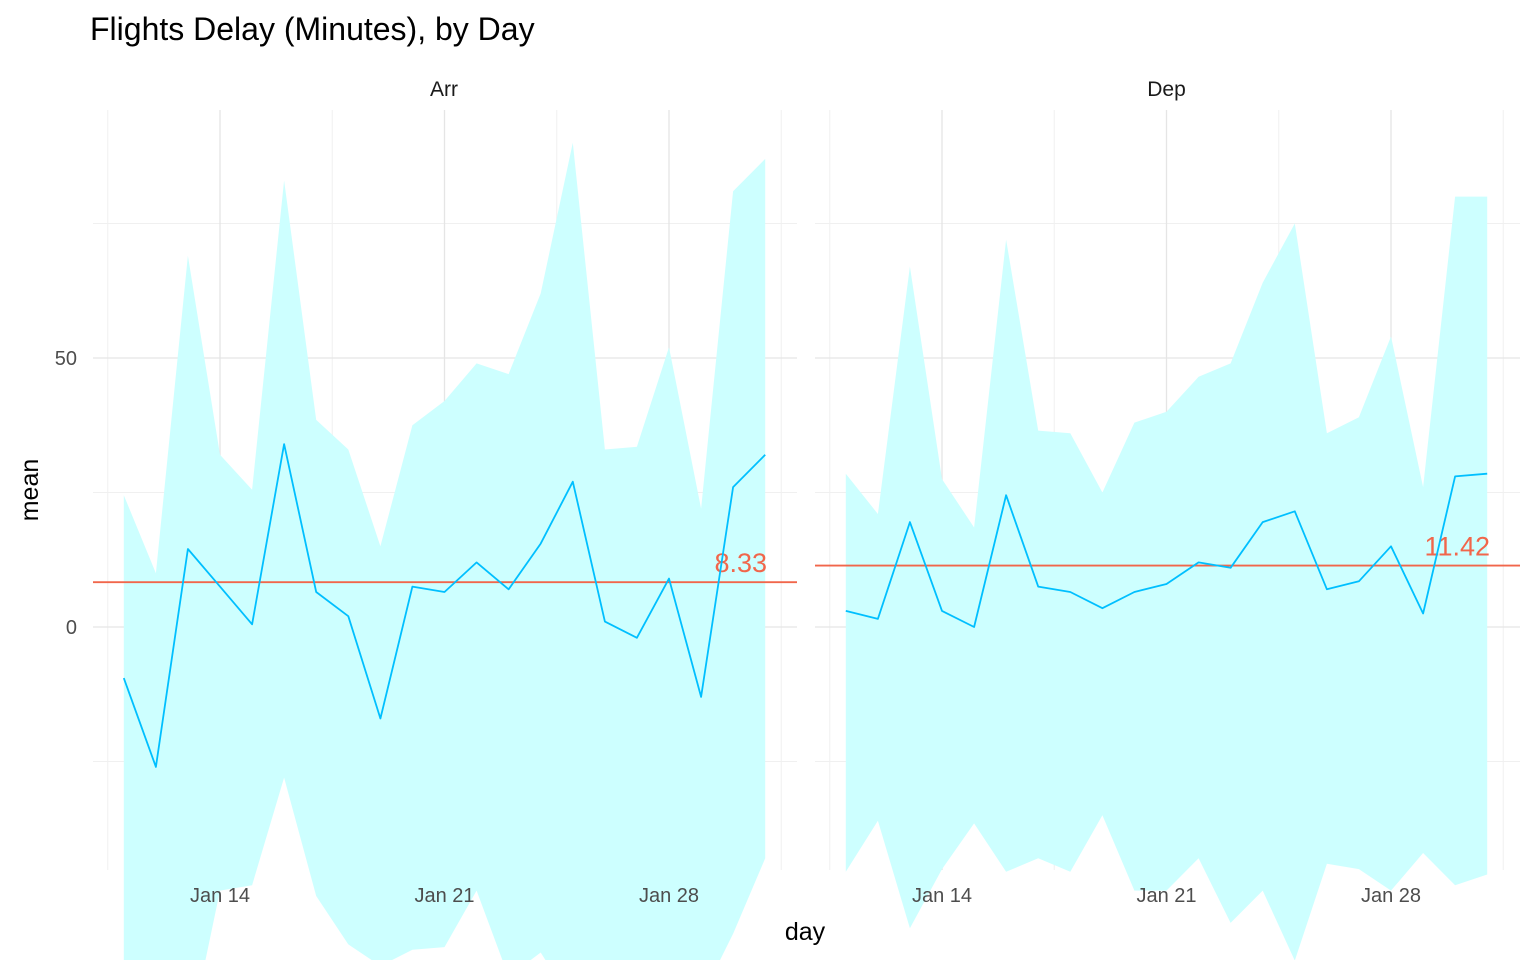 The height and width of the screenshot is (960, 1536). Describe the element at coordinates (444, 89) in the screenshot. I see `facet-strip-label: Arr` at that location.